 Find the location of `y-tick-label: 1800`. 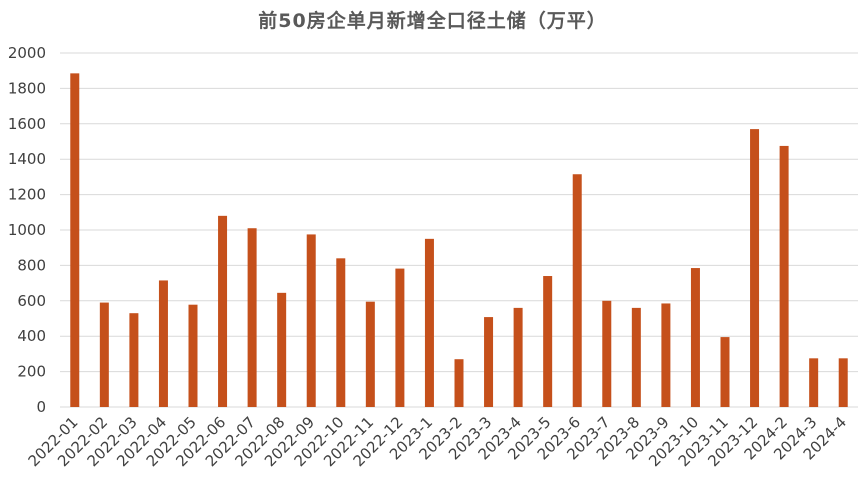

y-tick-label: 1800 is located at coordinates (27, 88).